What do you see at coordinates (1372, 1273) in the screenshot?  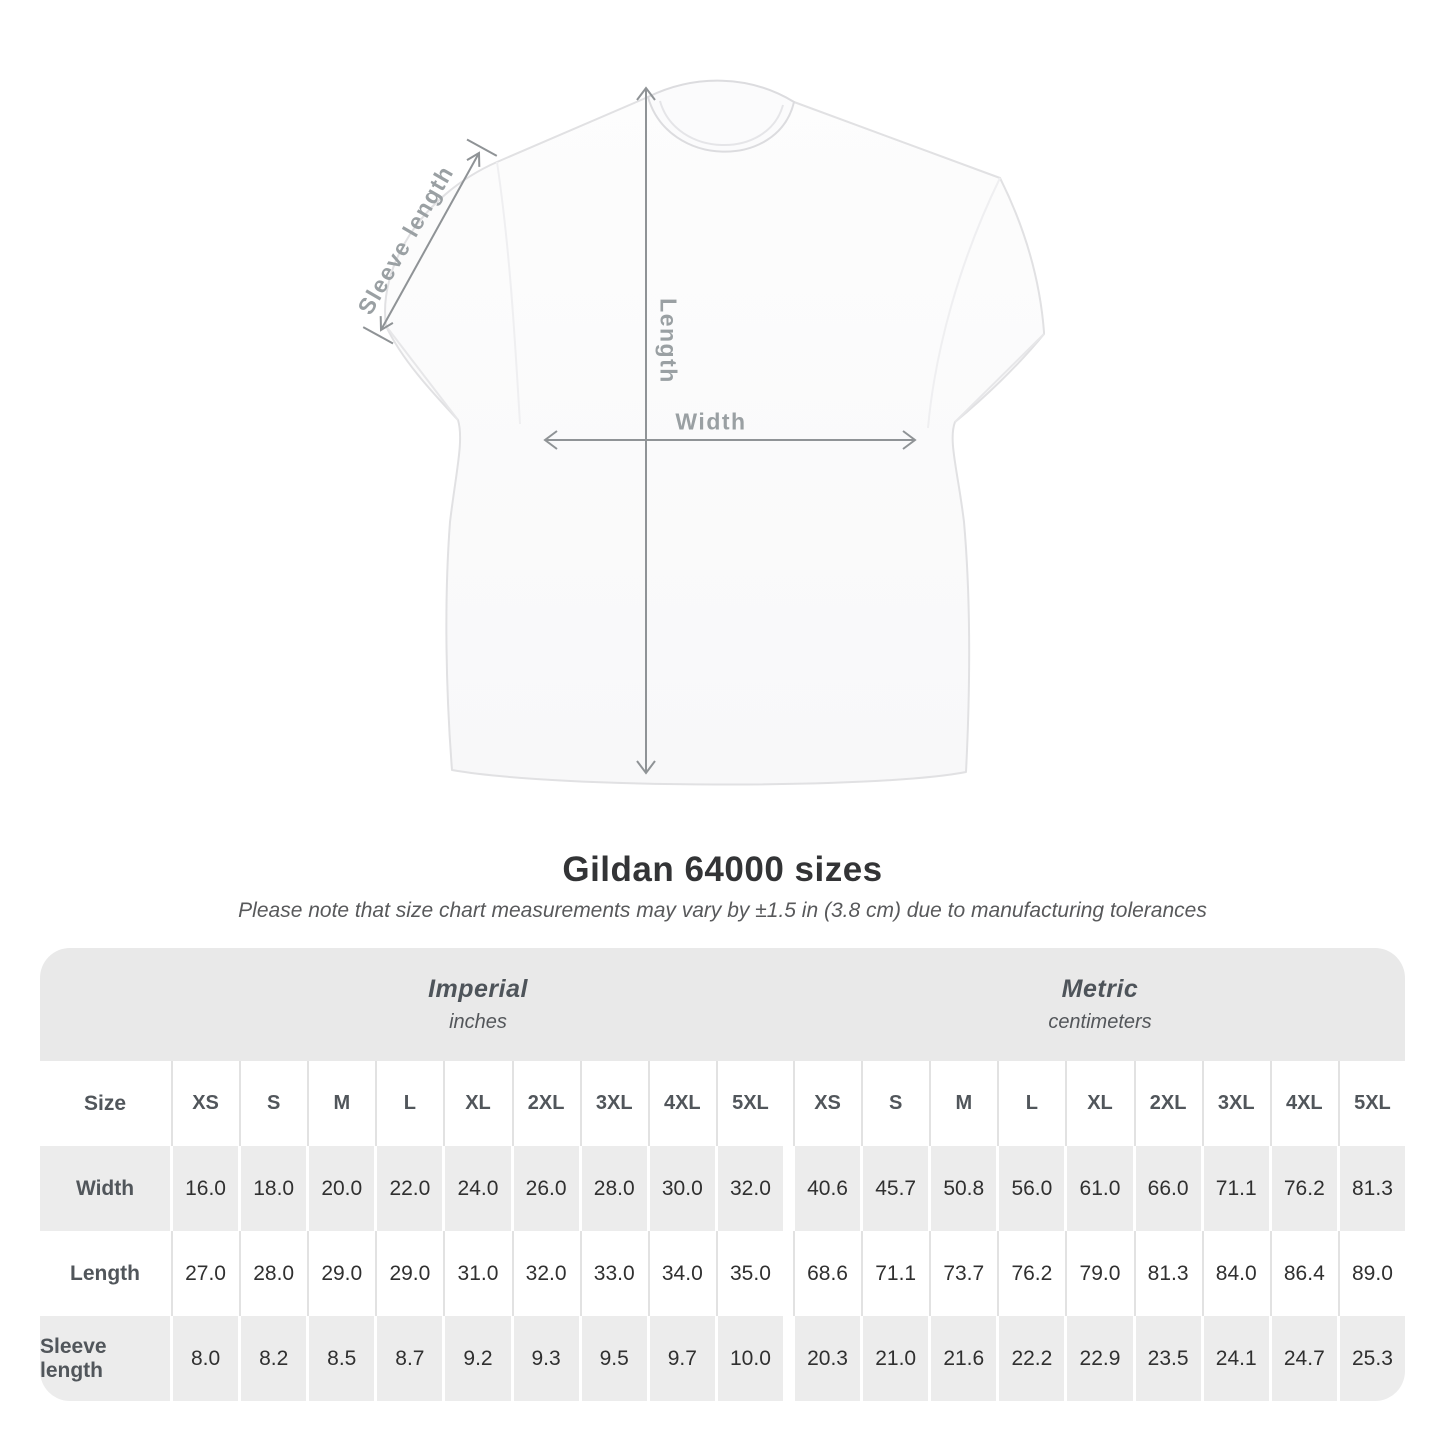 I see `value-cell: 89.0` at bounding box center [1372, 1273].